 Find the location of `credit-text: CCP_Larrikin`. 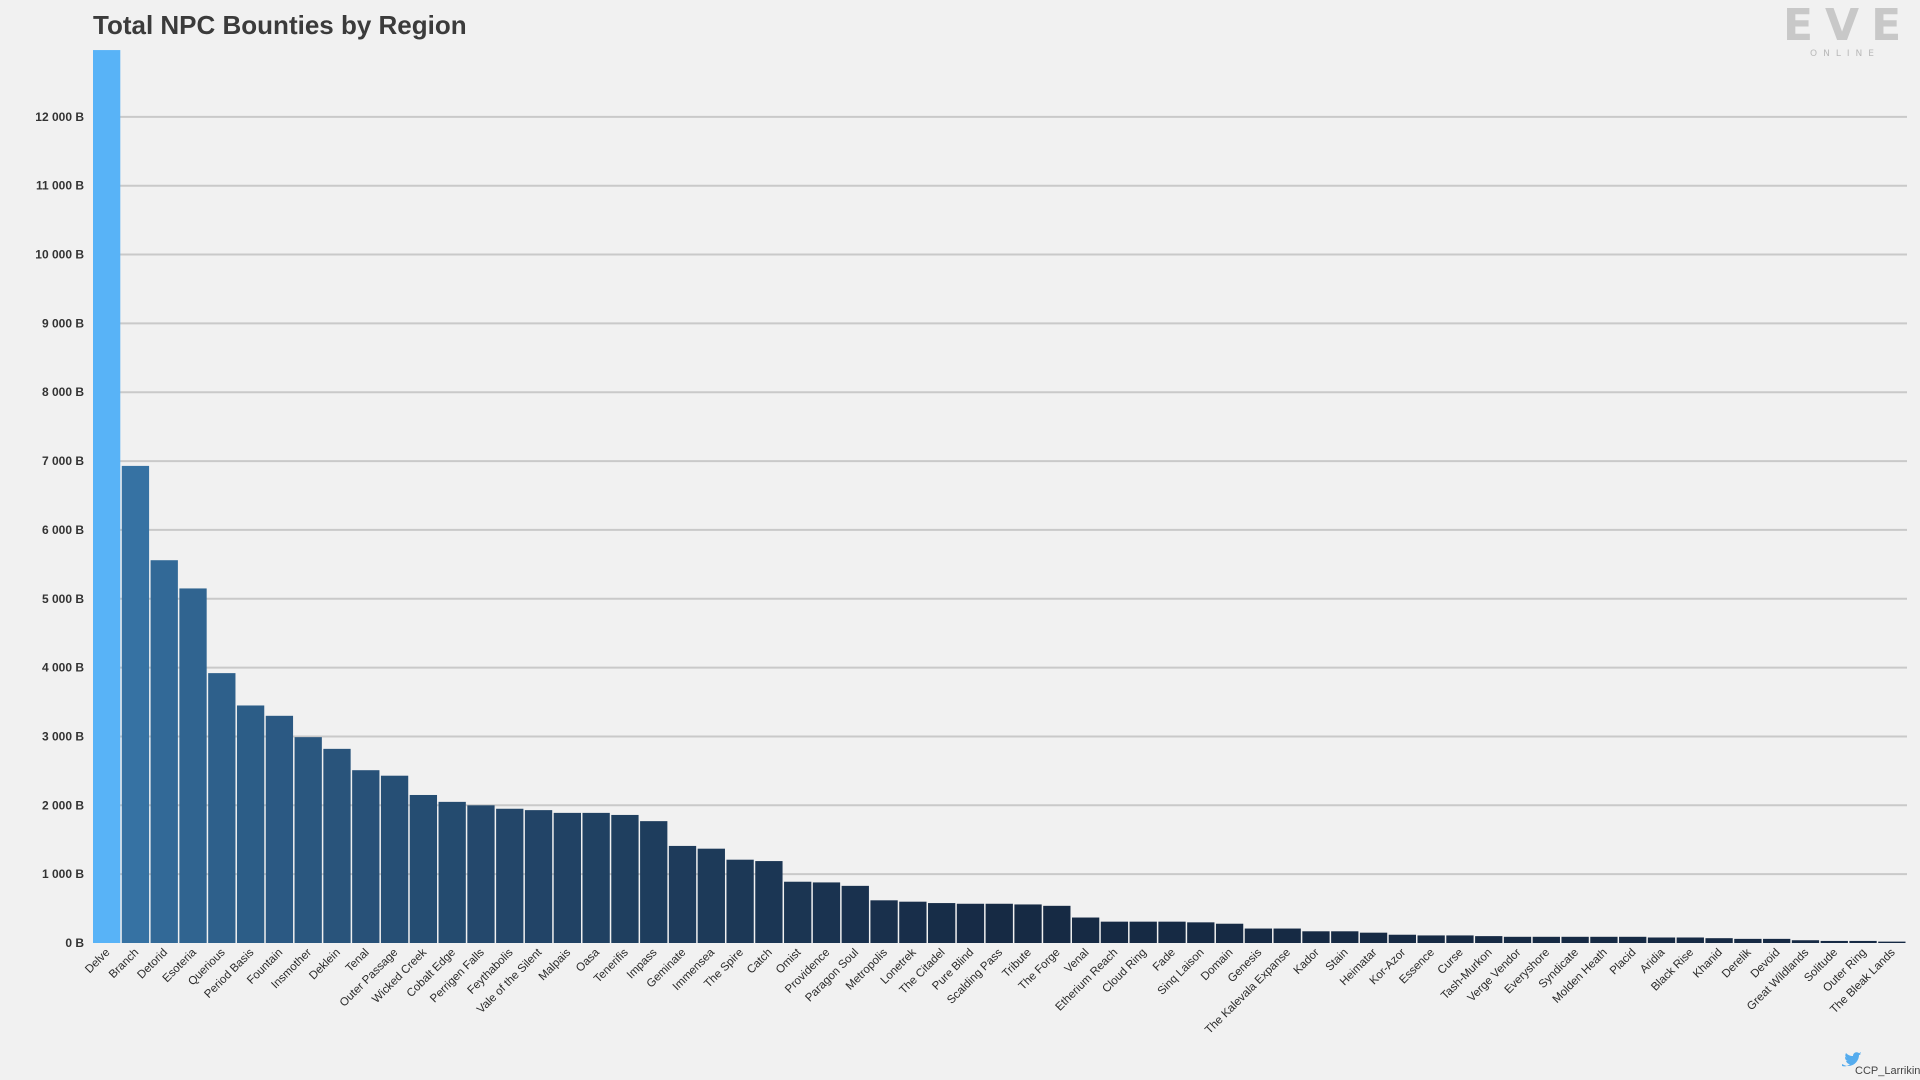

credit-text: CCP_Larrikin is located at coordinates (1887, 1071).